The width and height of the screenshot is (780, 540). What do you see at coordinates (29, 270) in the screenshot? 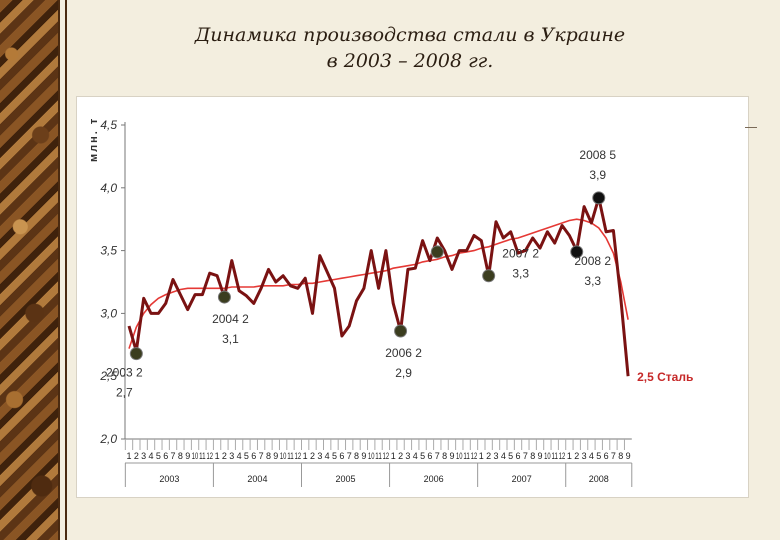
I see `marble-border` at bounding box center [29, 270].